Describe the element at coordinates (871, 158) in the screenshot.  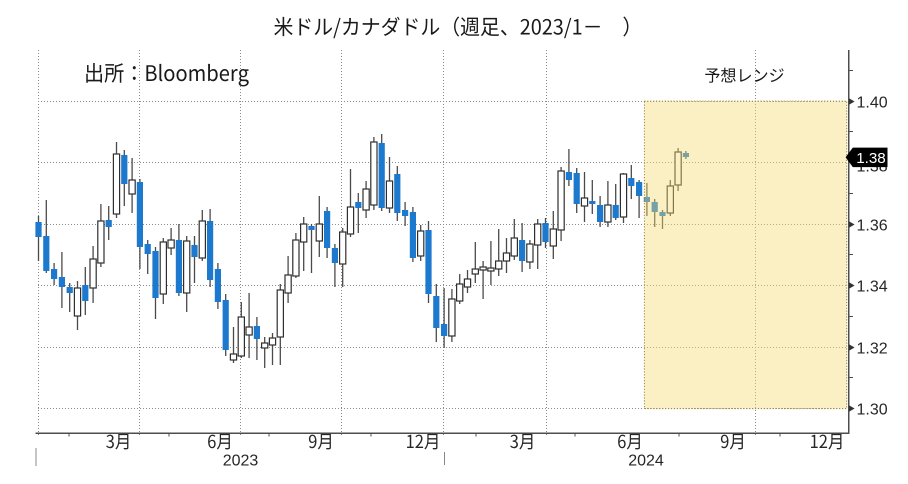
I see `svg-text: 1.38` at that location.